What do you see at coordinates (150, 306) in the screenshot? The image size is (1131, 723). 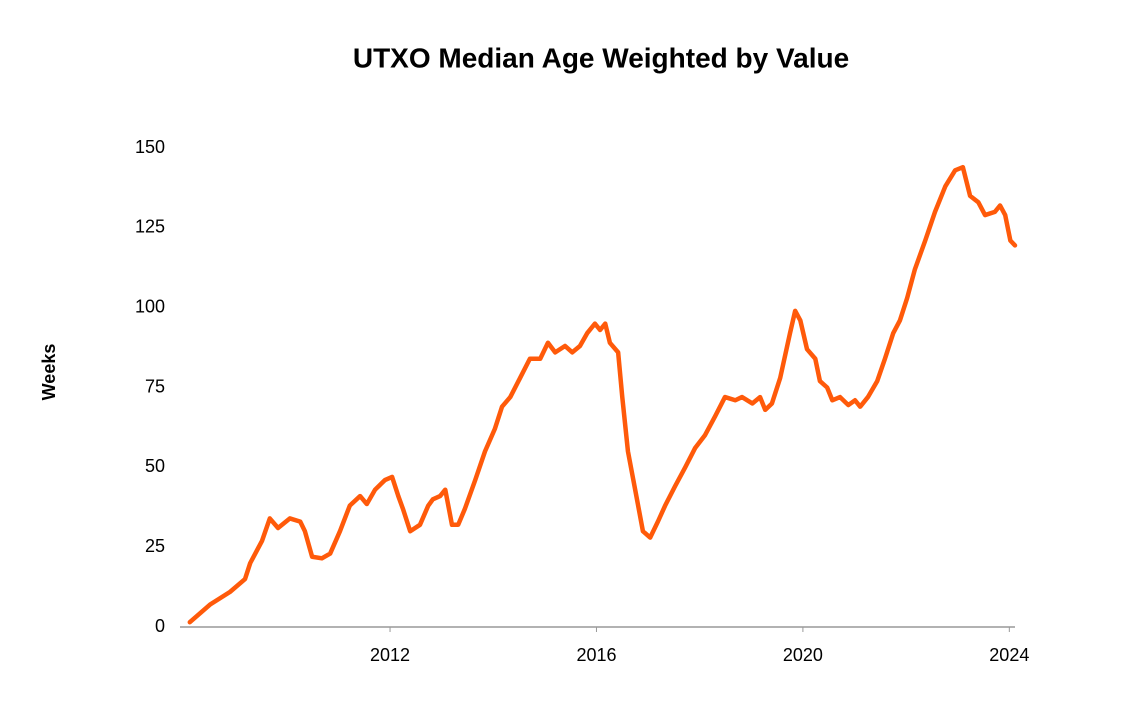 I see `y-tick-label: 100` at bounding box center [150, 306].